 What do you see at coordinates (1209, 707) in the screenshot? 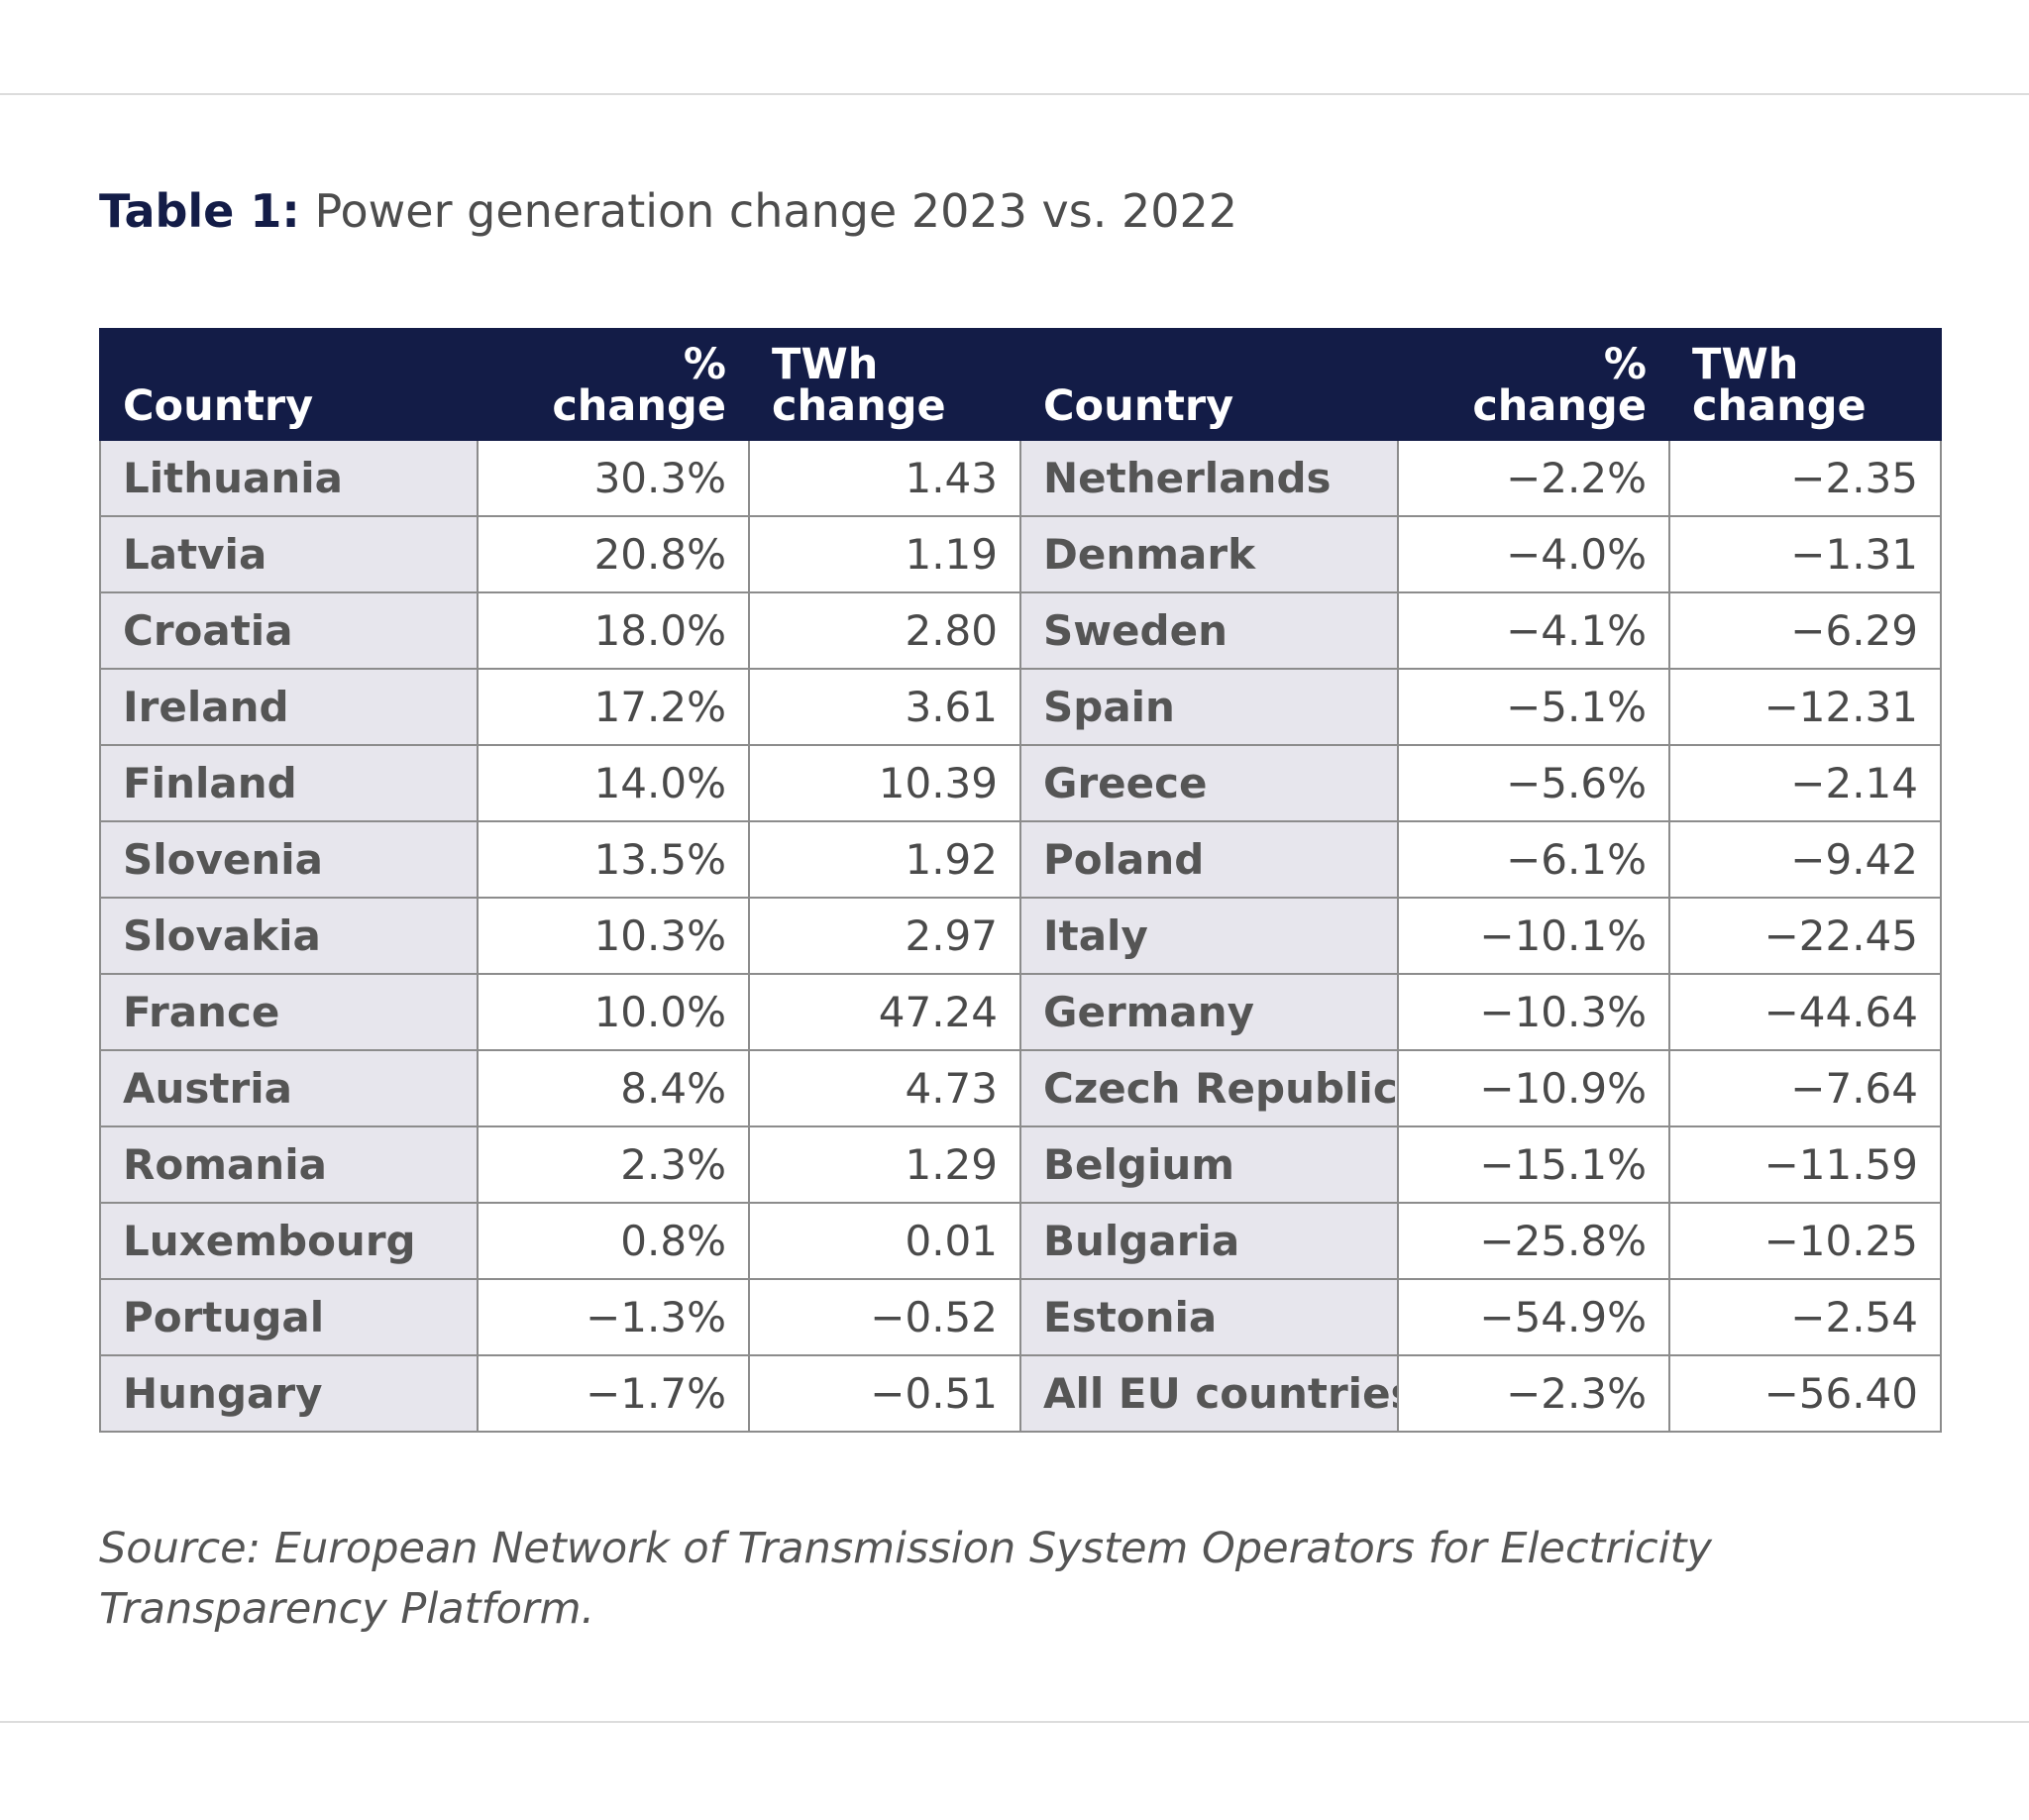
I see `cell-country-right: Spain` at bounding box center [1209, 707].